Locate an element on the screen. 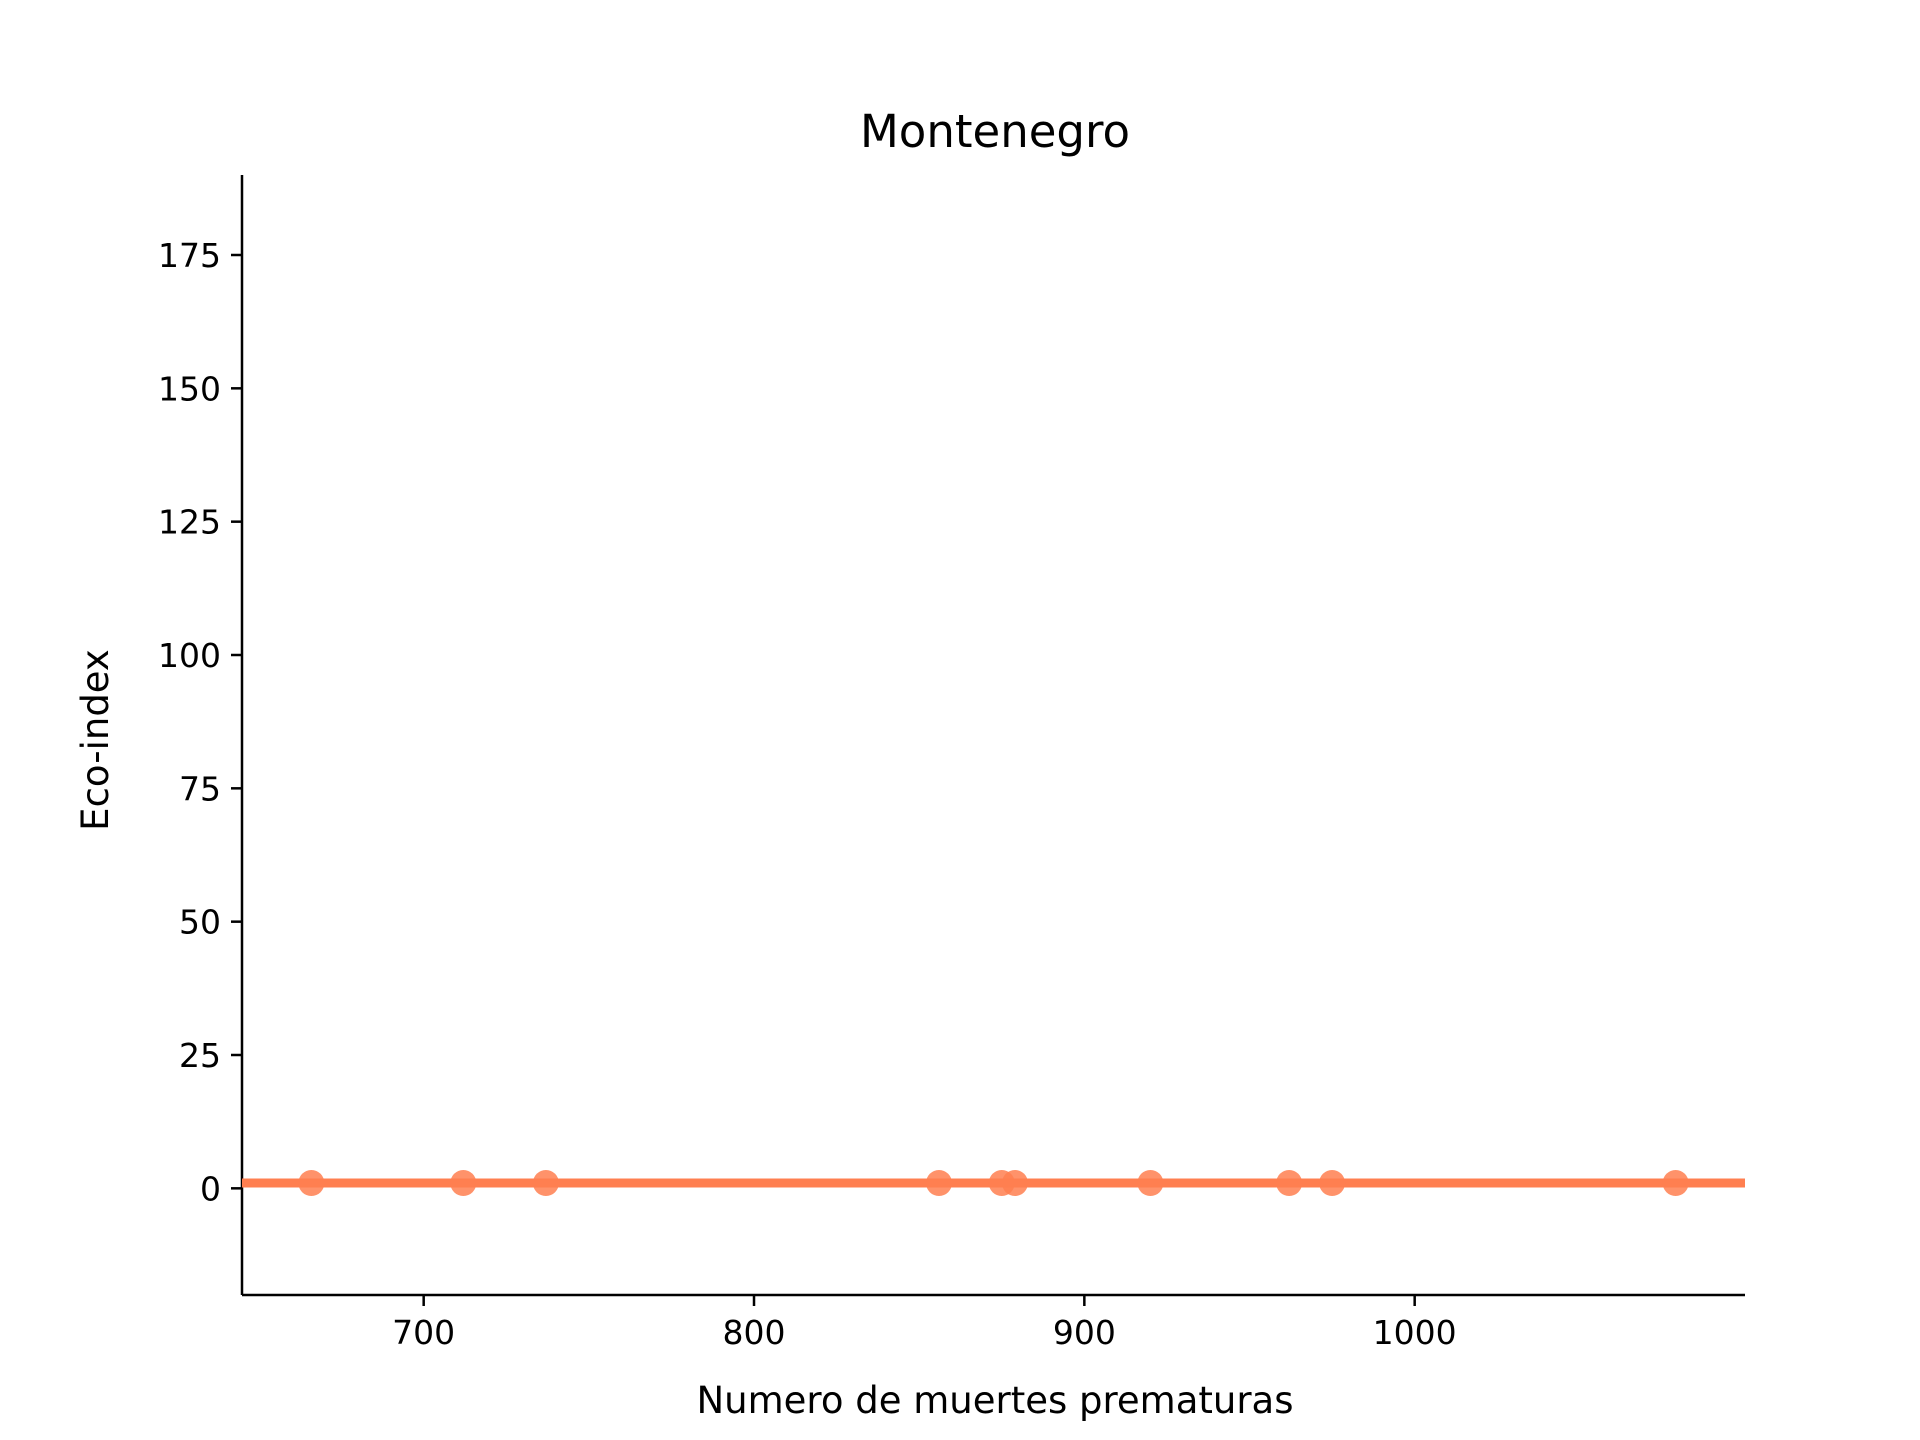 The width and height of the screenshot is (1920, 1440). y-tick-label: 100 is located at coordinates (189, 655).